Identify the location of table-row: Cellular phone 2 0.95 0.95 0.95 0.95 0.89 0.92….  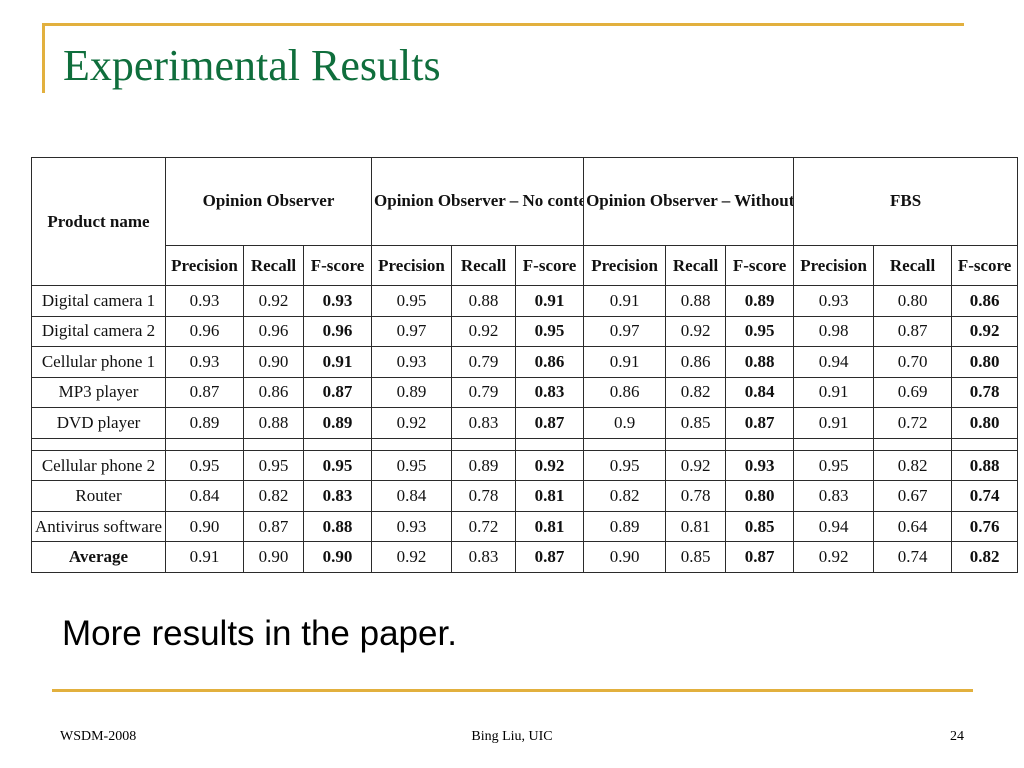
(525, 465).